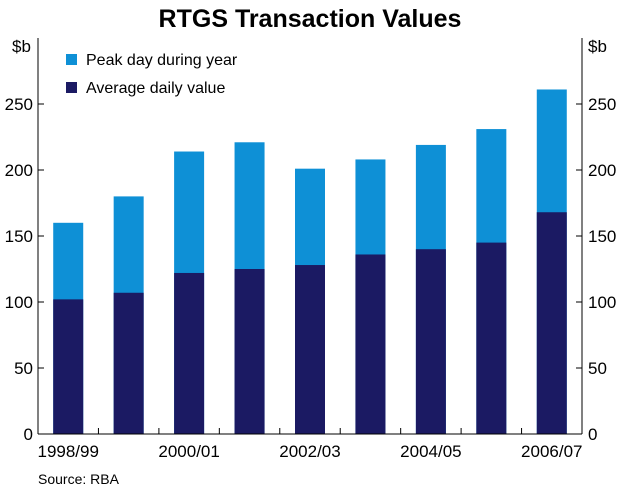 The width and height of the screenshot is (620, 493). I want to click on y-tick-label-right-150: 150, so click(602, 236).